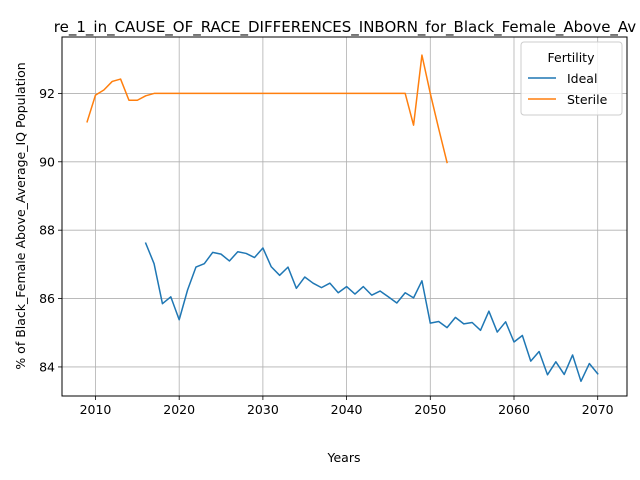 This screenshot has height=480, width=640. Describe the element at coordinates (179, 409) in the screenshot. I see `x-tick-label: 2020` at that location.